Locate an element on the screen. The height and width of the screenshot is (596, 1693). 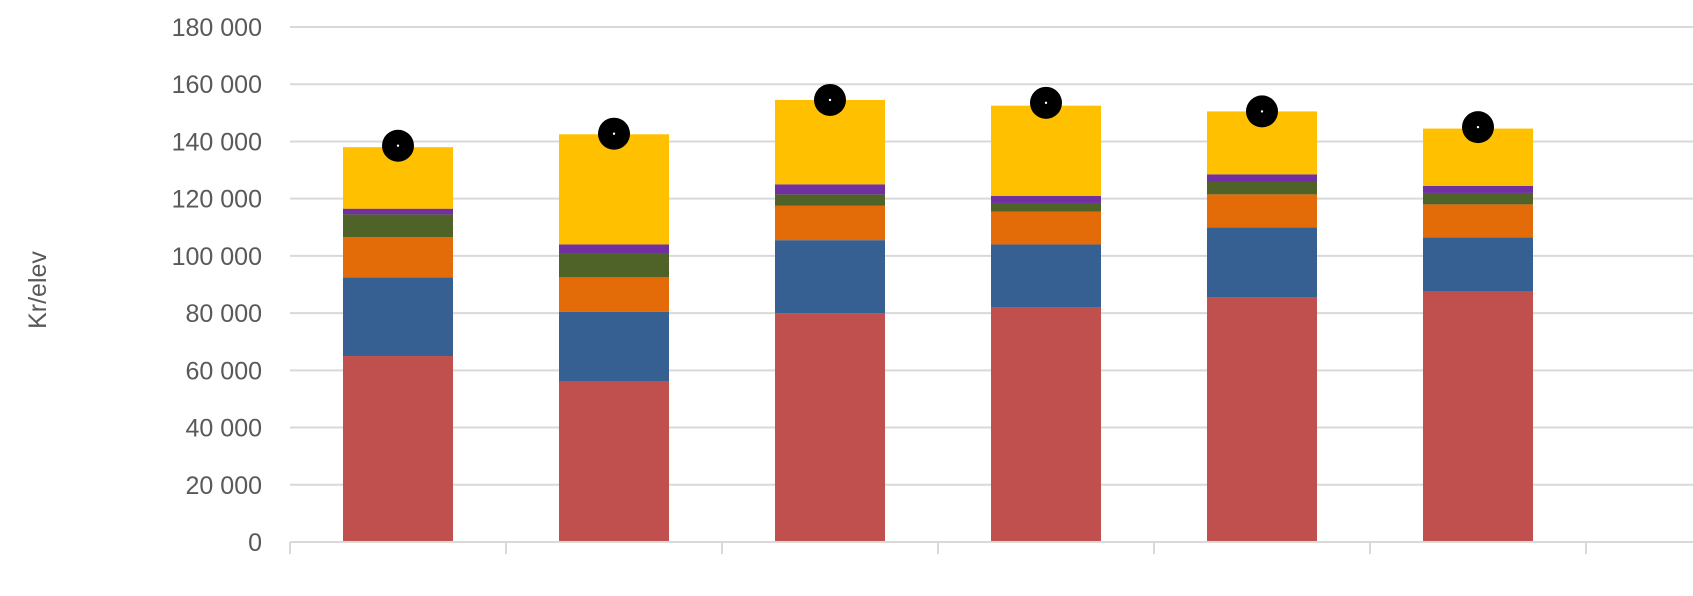
y-tick-label: 180 000 is located at coordinates (217, 28).